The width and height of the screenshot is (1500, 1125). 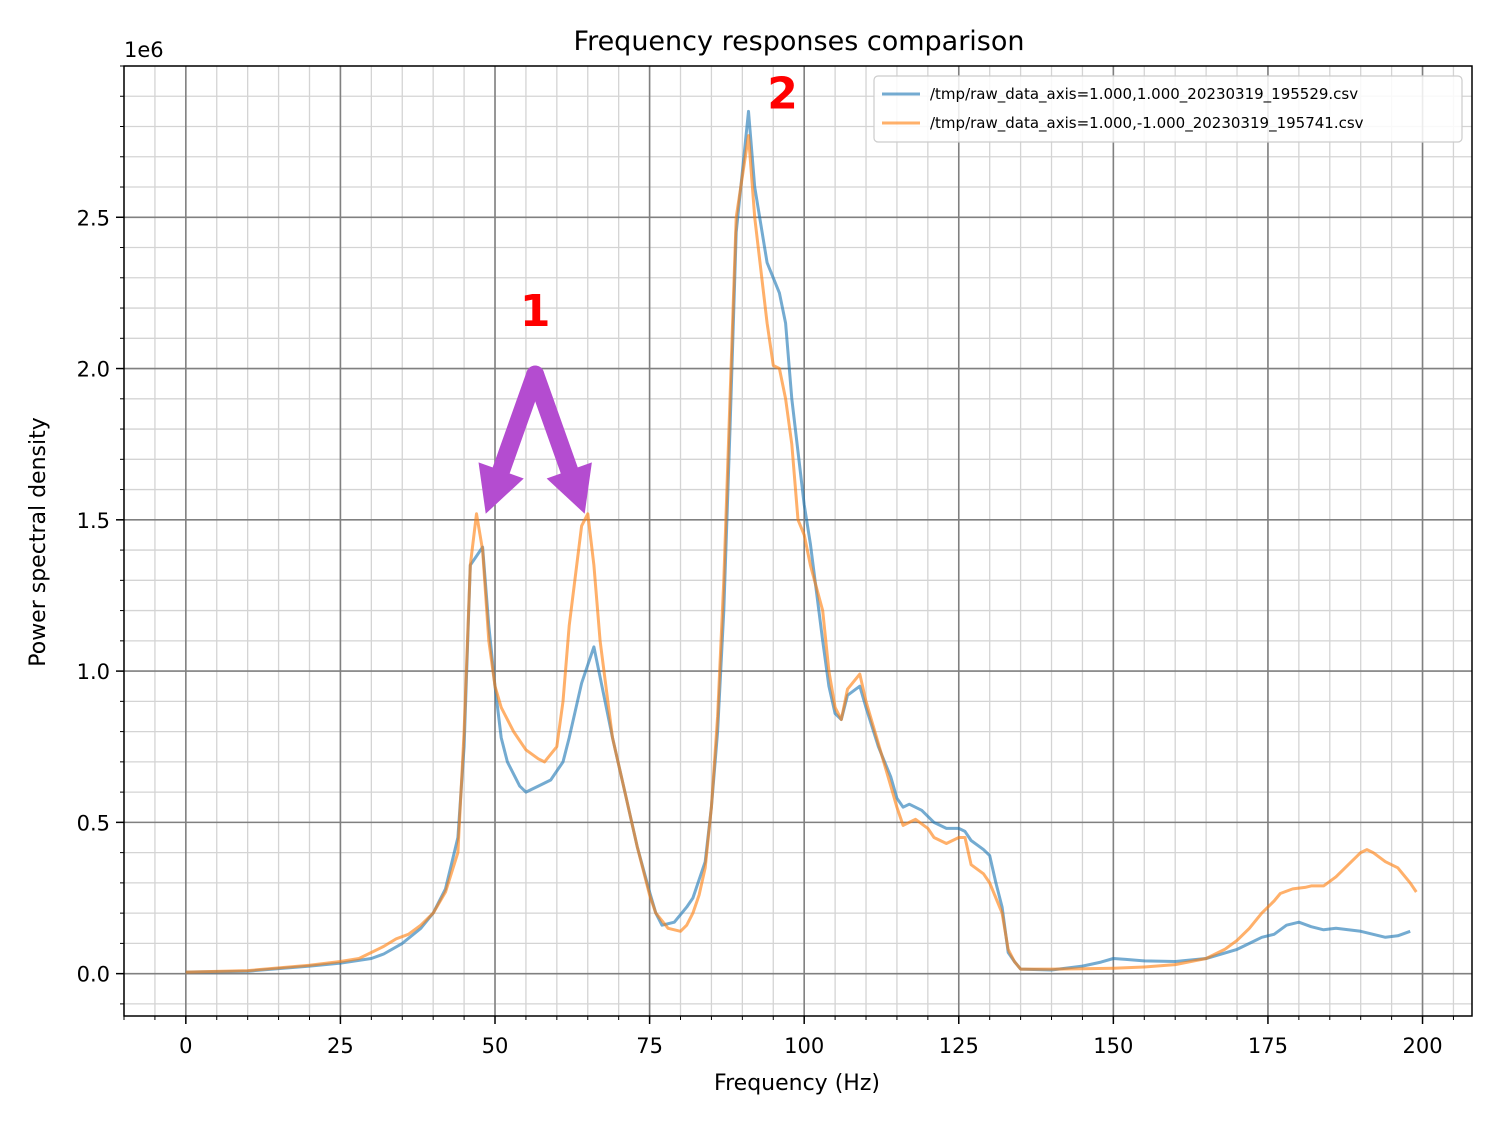 I want to click on y-tick-label: 1.5, so click(x=93, y=521).